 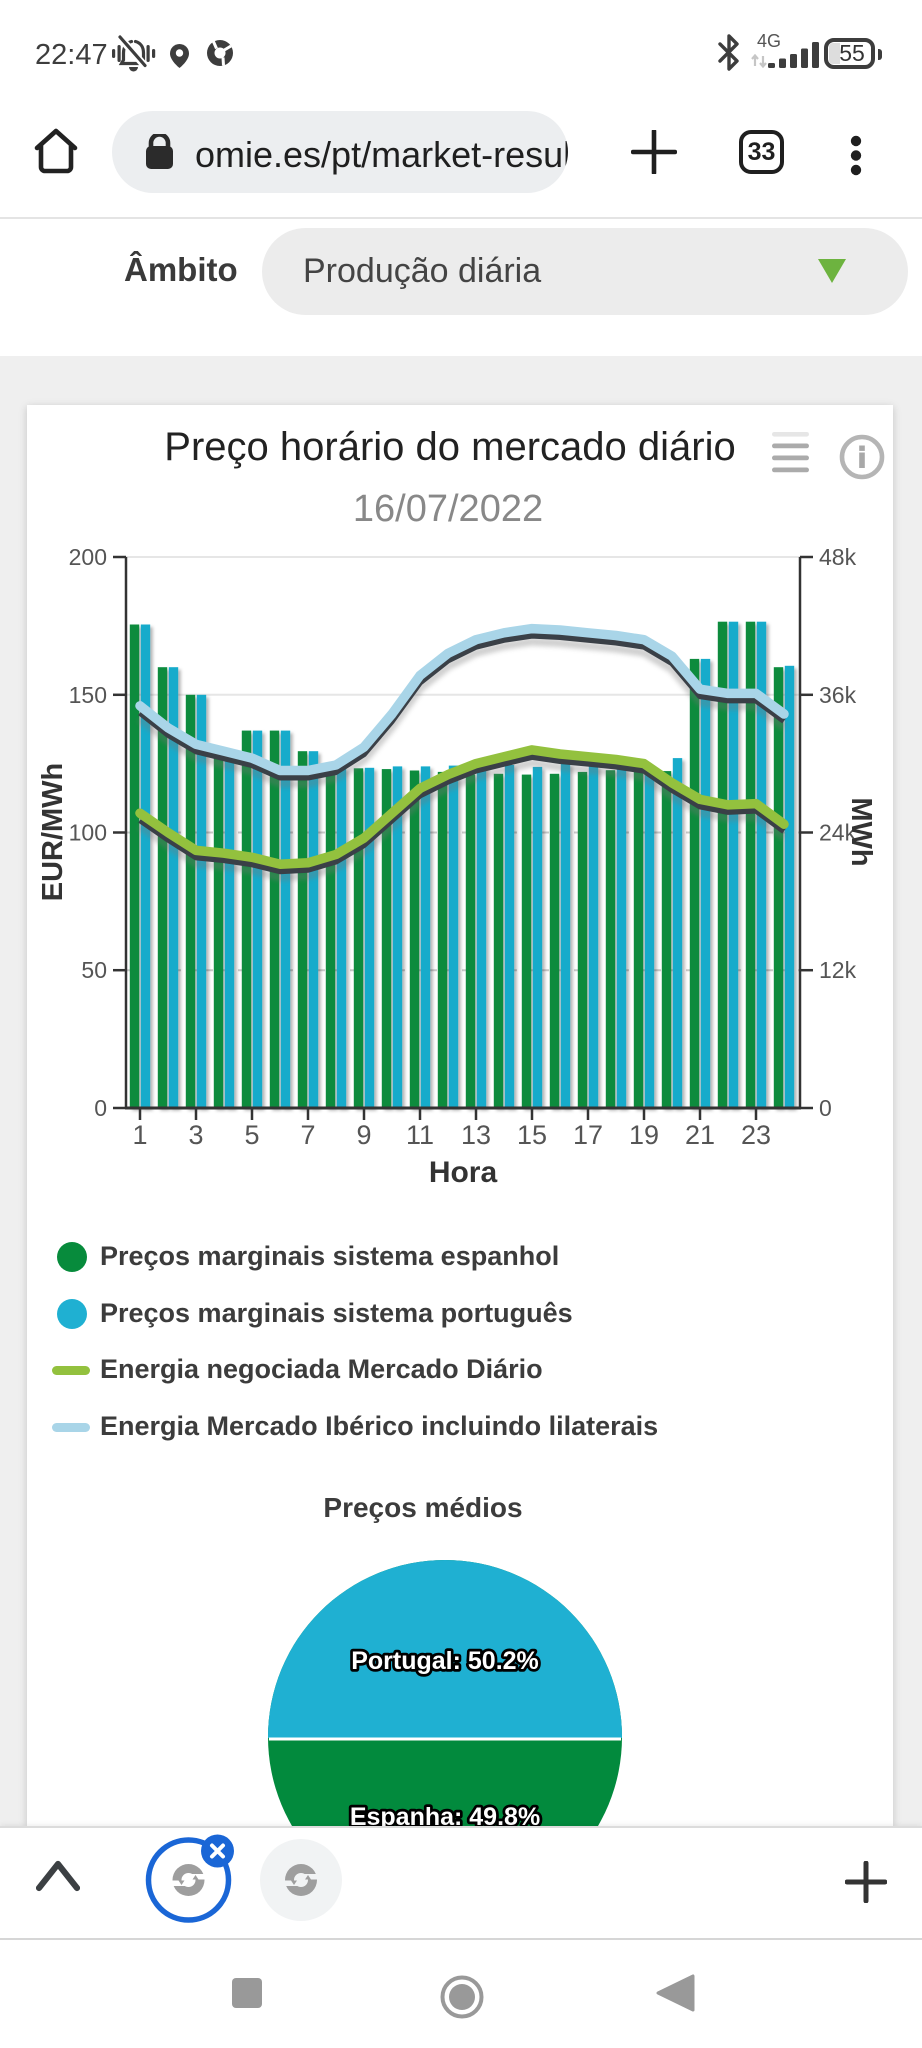 I want to click on svg-text: 100, so click(x=88, y=833).